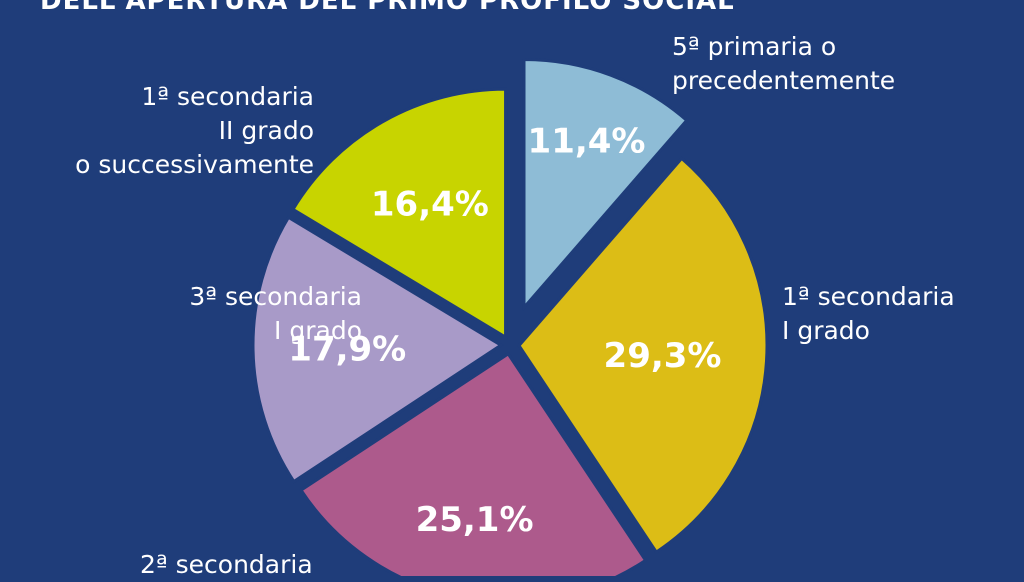  What do you see at coordinates (754, 46) in the screenshot?
I see `slice-label-line: 5ª primaria o` at bounding box center [754, 46].